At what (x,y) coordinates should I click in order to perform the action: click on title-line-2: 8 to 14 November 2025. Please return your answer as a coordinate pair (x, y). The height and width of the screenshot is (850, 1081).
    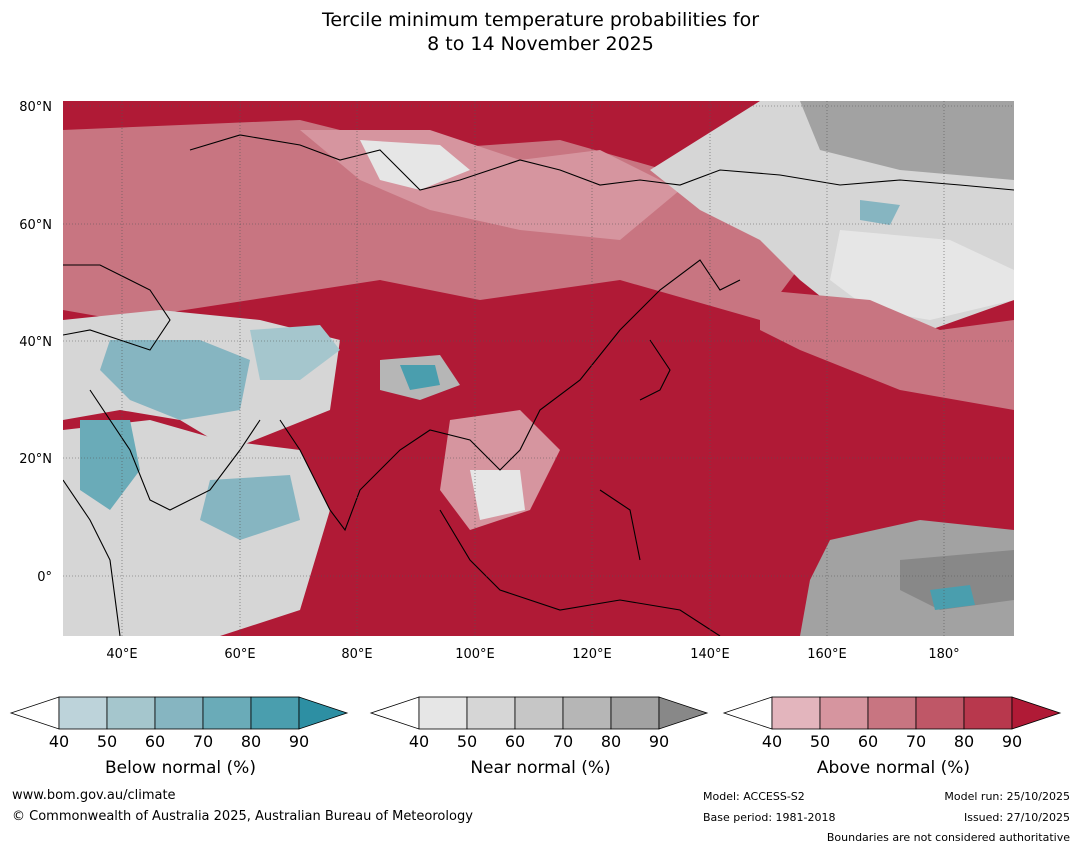
    Looking at the image, I should click on (540, 44).